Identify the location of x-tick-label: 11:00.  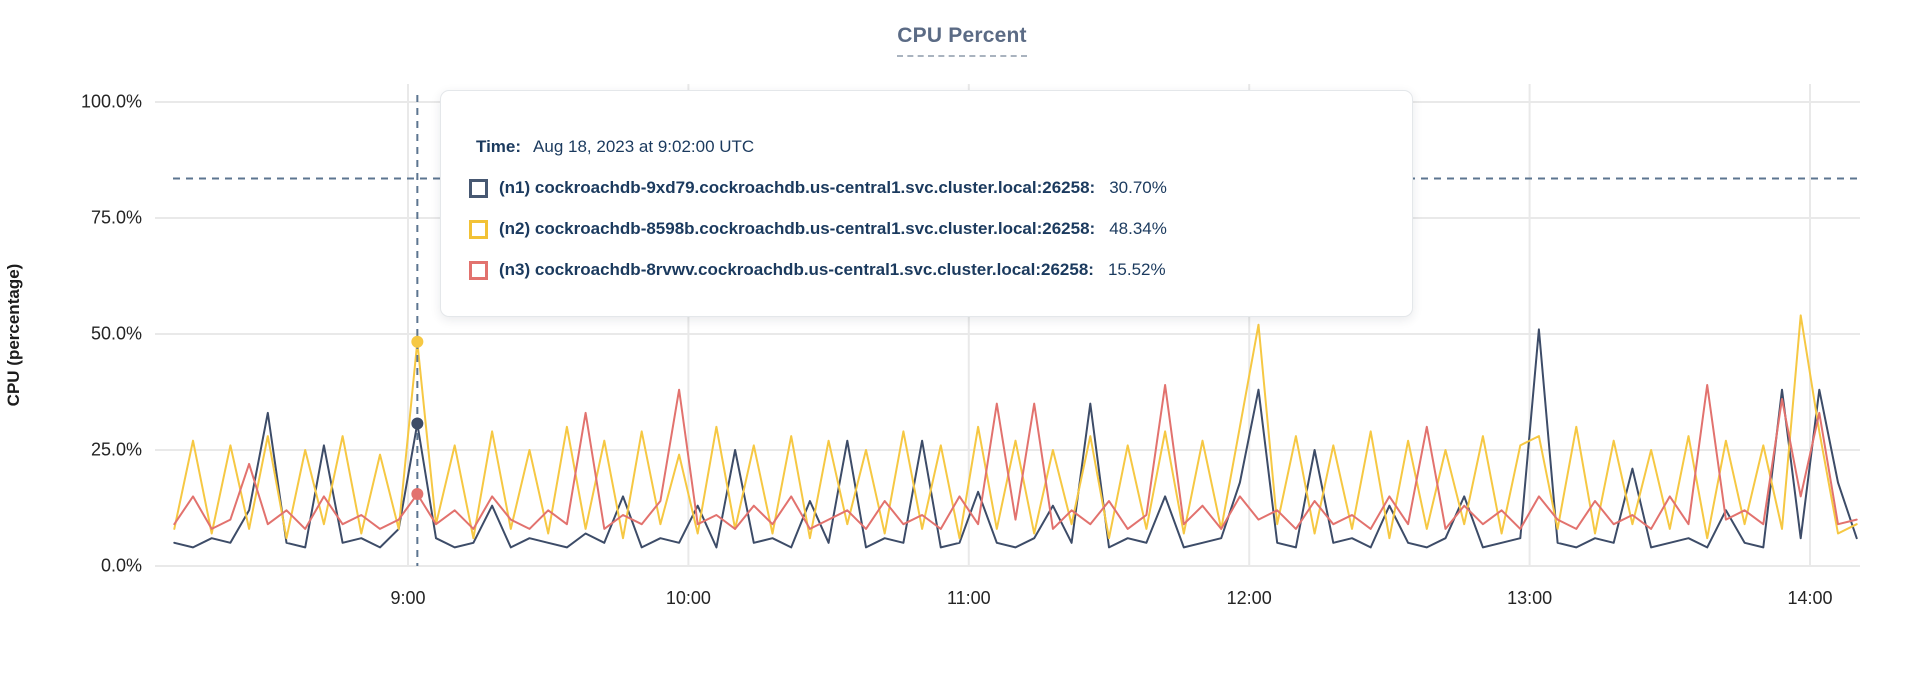
(968, 598).